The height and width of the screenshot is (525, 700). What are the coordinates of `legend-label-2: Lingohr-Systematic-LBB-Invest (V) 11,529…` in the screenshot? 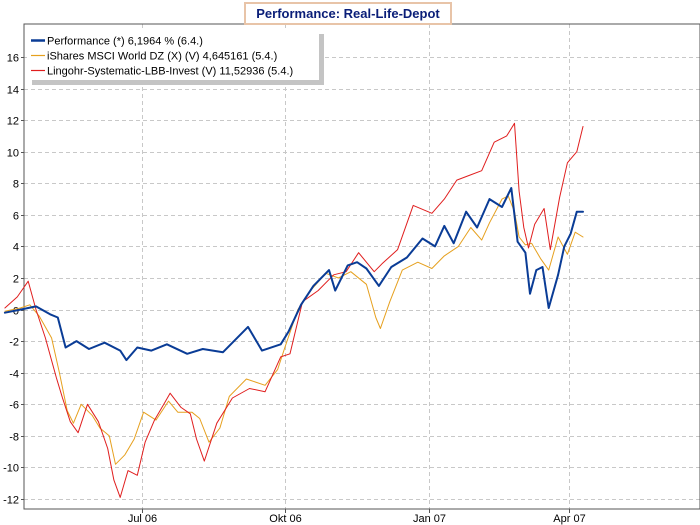 It's located at (170, 72).